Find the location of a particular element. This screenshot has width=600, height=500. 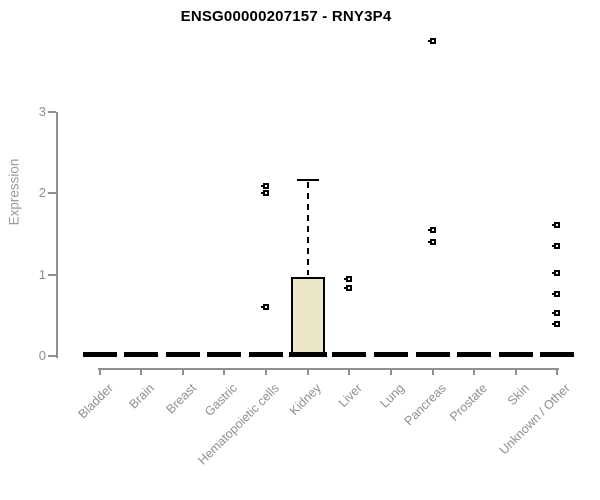

x-tick-label: Skin is located at coordinates (518, 395).